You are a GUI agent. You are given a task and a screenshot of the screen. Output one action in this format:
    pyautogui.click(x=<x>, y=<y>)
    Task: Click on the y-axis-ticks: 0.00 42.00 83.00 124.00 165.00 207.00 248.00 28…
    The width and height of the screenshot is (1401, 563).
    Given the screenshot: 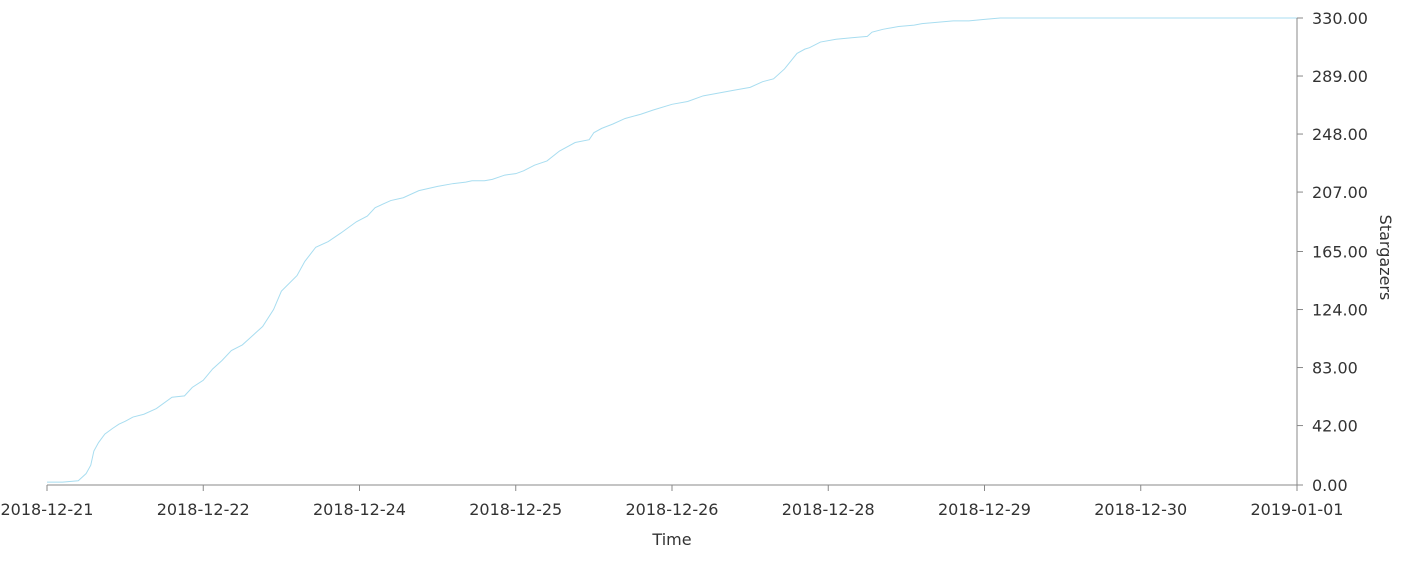 What is the action you would take?
    pyautogui.click(x=1332, y=252)
    